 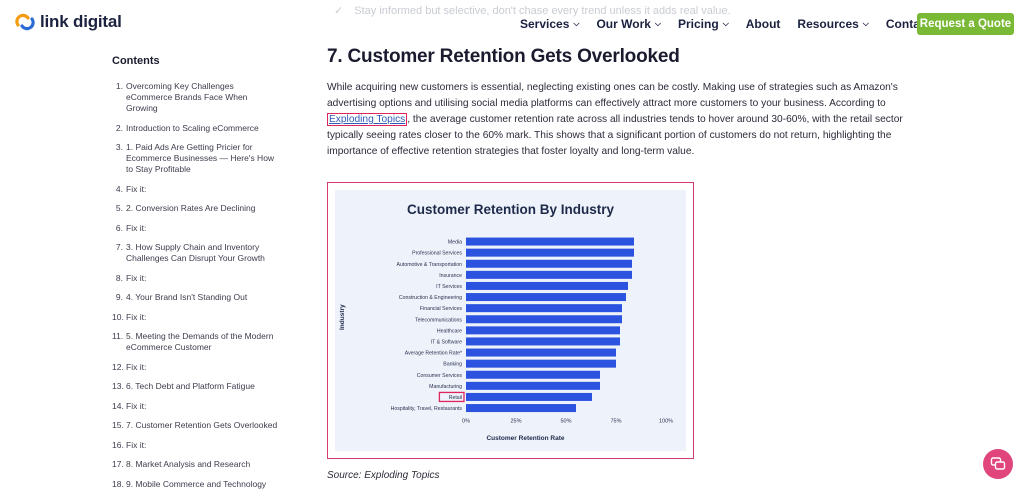 I want to click on highlight-box, so click(x=451, y=397).